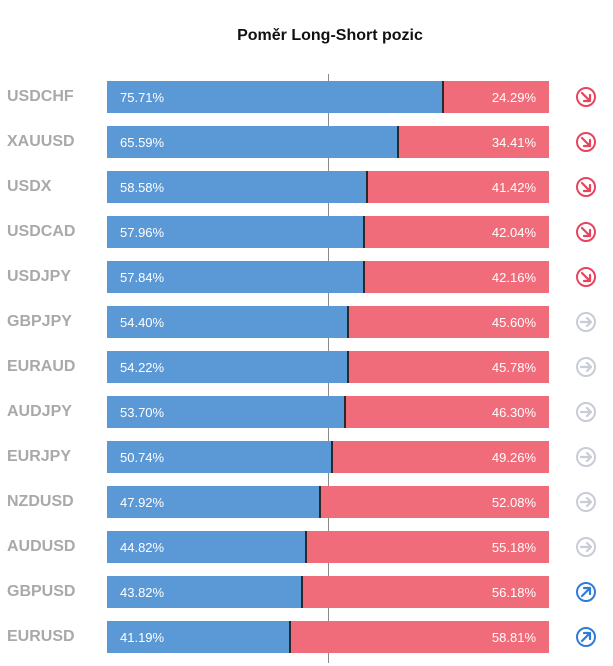 The width and height of the screenshot is (613, 666). I want to click on chart-row-nzdusd: NZDUSD 47.92% 52.08%, so click(306, 508).